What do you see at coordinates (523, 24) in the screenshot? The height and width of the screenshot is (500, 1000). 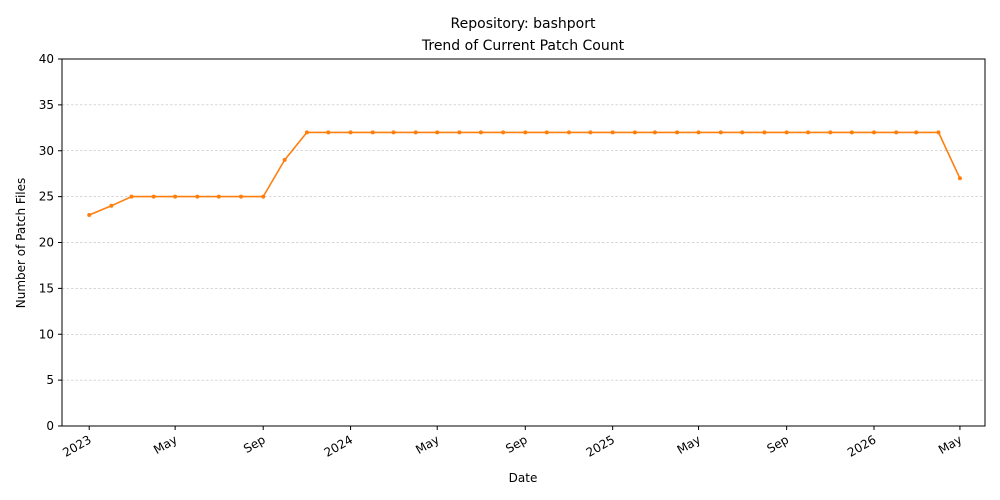 I see `chart-title: Repository: bashport` at bounding box center [523, 24].